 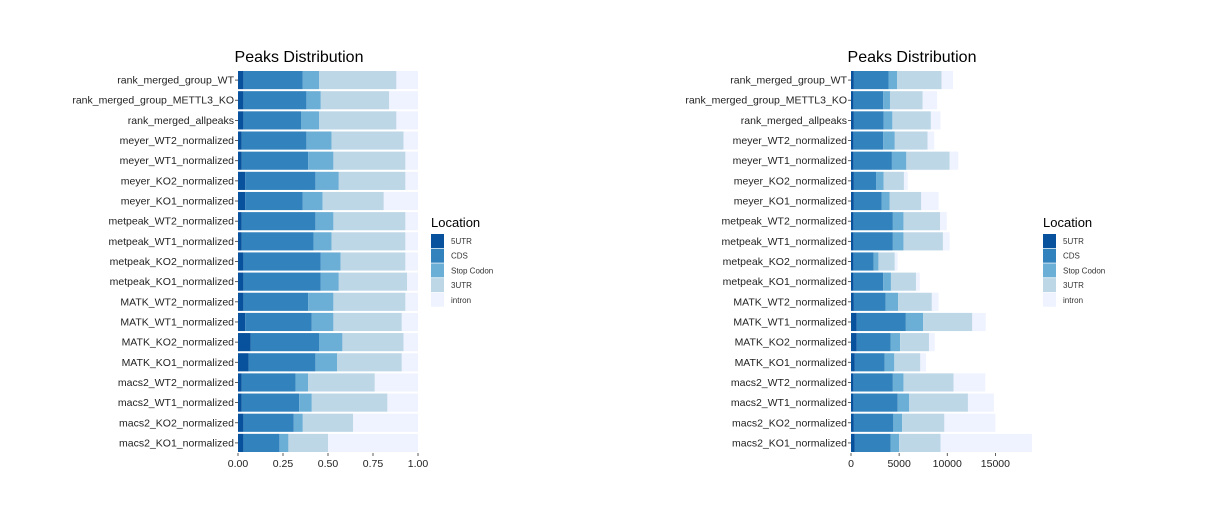 I want to click on legend-label: 3UTR, so click(x=461, y=285).